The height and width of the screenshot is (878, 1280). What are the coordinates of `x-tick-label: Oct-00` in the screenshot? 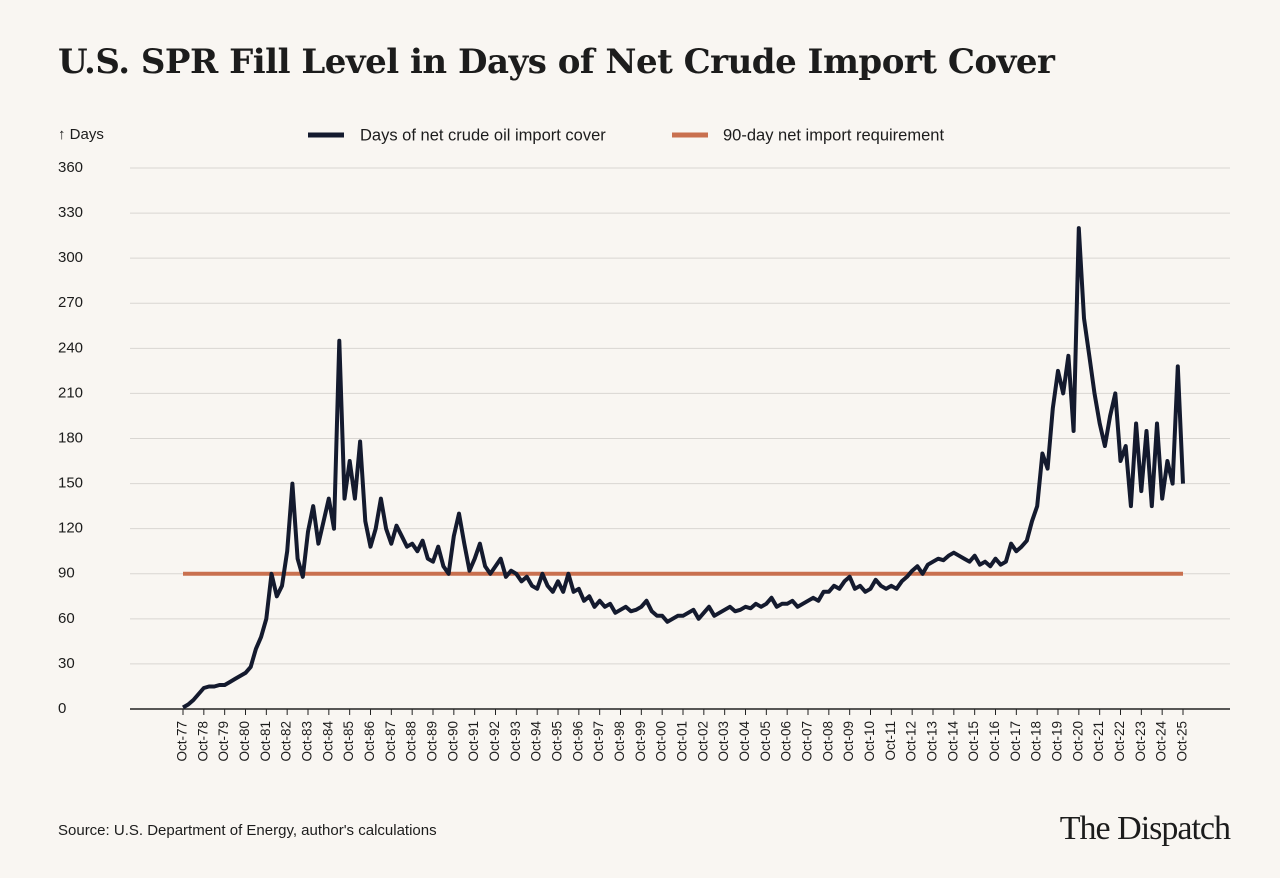 It's located at (661, 741).